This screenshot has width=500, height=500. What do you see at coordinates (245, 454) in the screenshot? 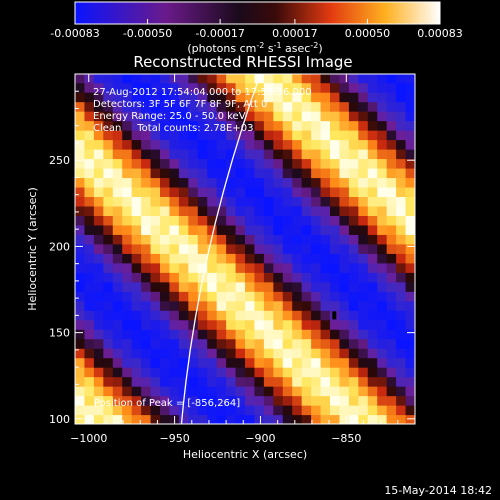
I see `x-axis-label: Heliocentric X (arcsec)` at bounding box center [245, 454].